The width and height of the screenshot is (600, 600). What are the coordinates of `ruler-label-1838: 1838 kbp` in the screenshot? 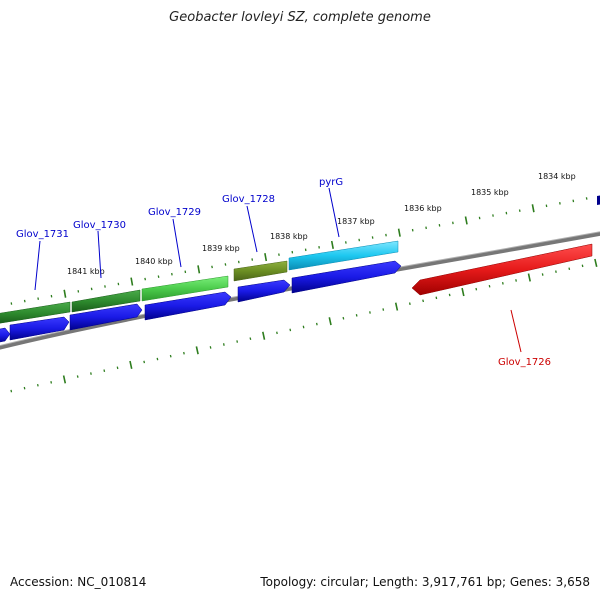 It's located at (289, 236).